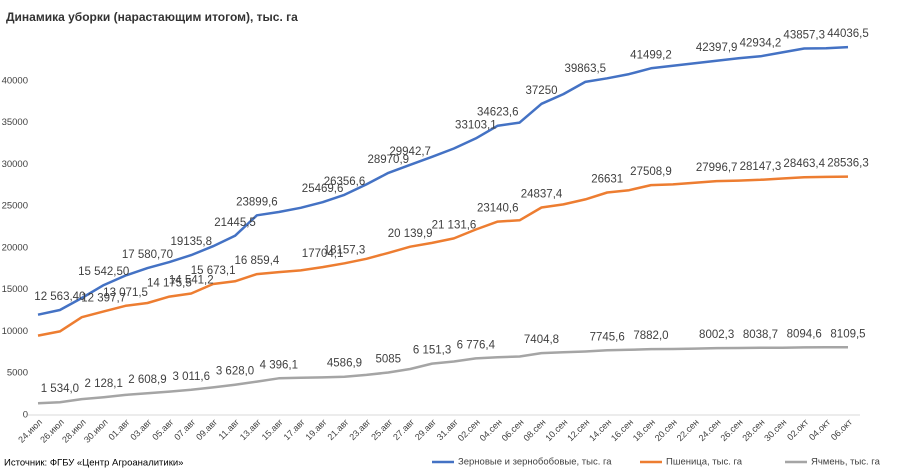  What do you see at coordinates (191, 281) in the screenshot?
I see `value-label: 14 541,2` at bounding box center [191, 281].